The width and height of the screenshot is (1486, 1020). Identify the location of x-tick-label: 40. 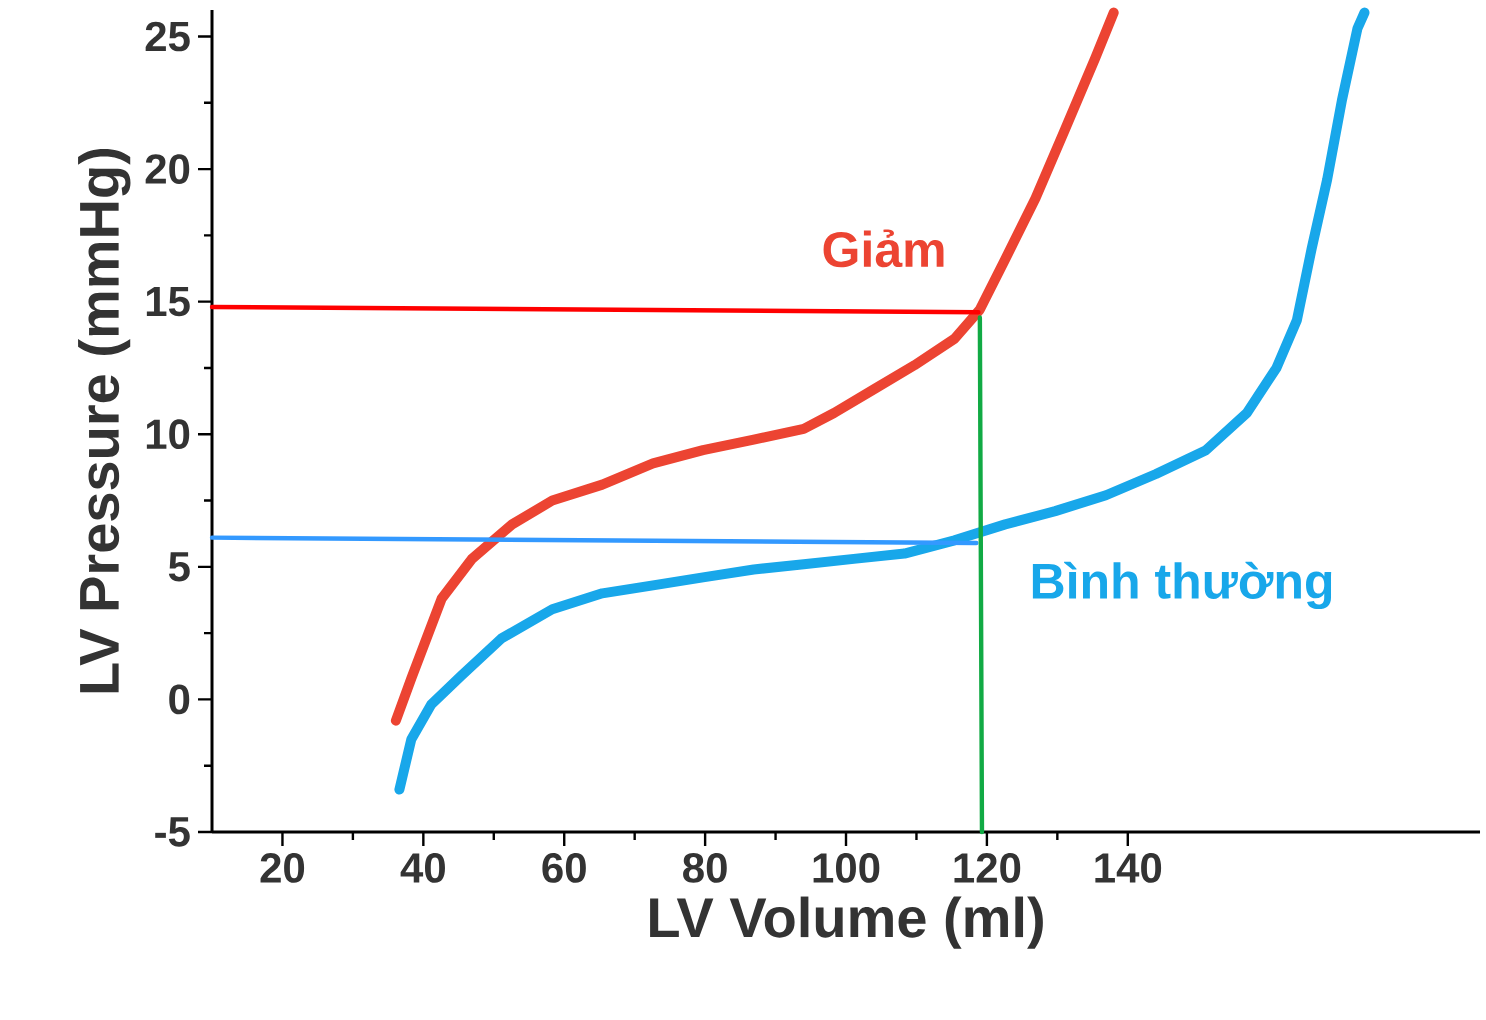
(422, 868).